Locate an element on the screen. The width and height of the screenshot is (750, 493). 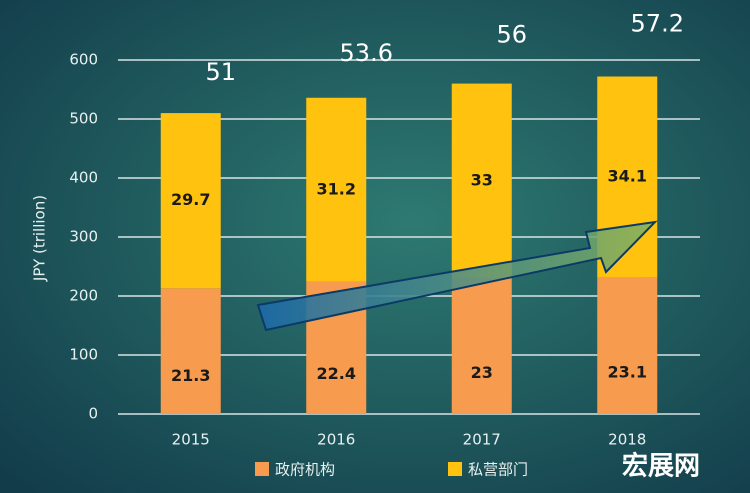
trend-arrow is located at coordinates (457, 276).